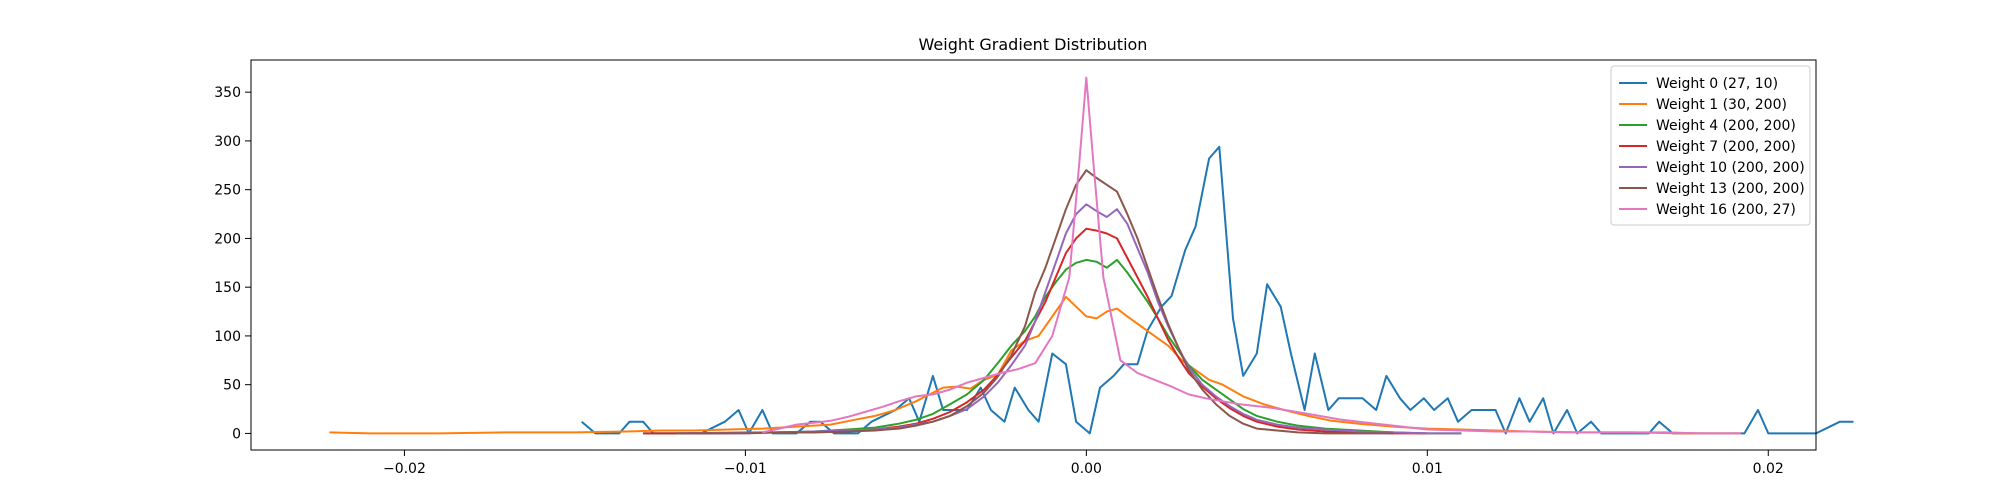  Describe the element at coordinates (1086, 469) in the screenshot. I see `x-tick-label: 0.00` at that location.